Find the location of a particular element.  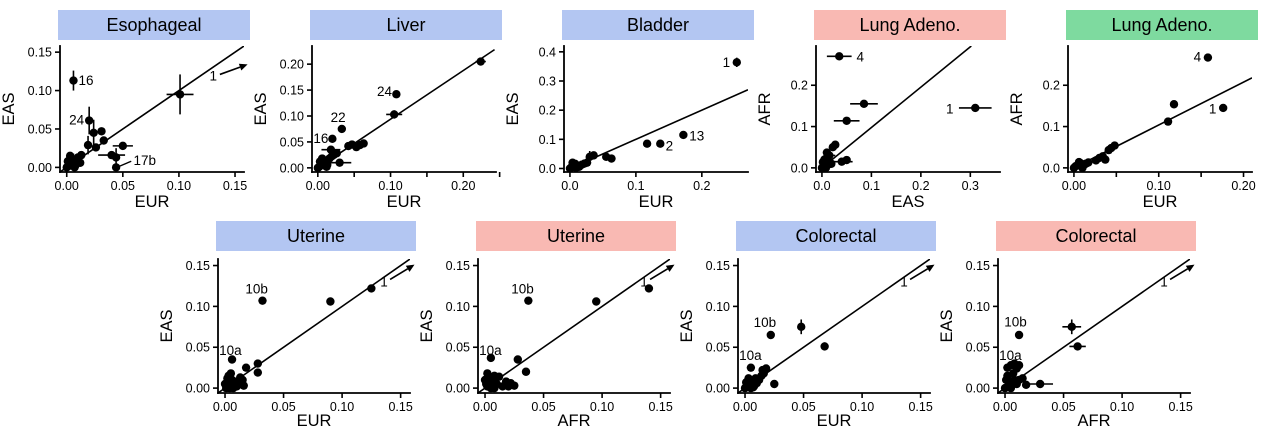

point-label: 17b is located at coordinates (144, 160).